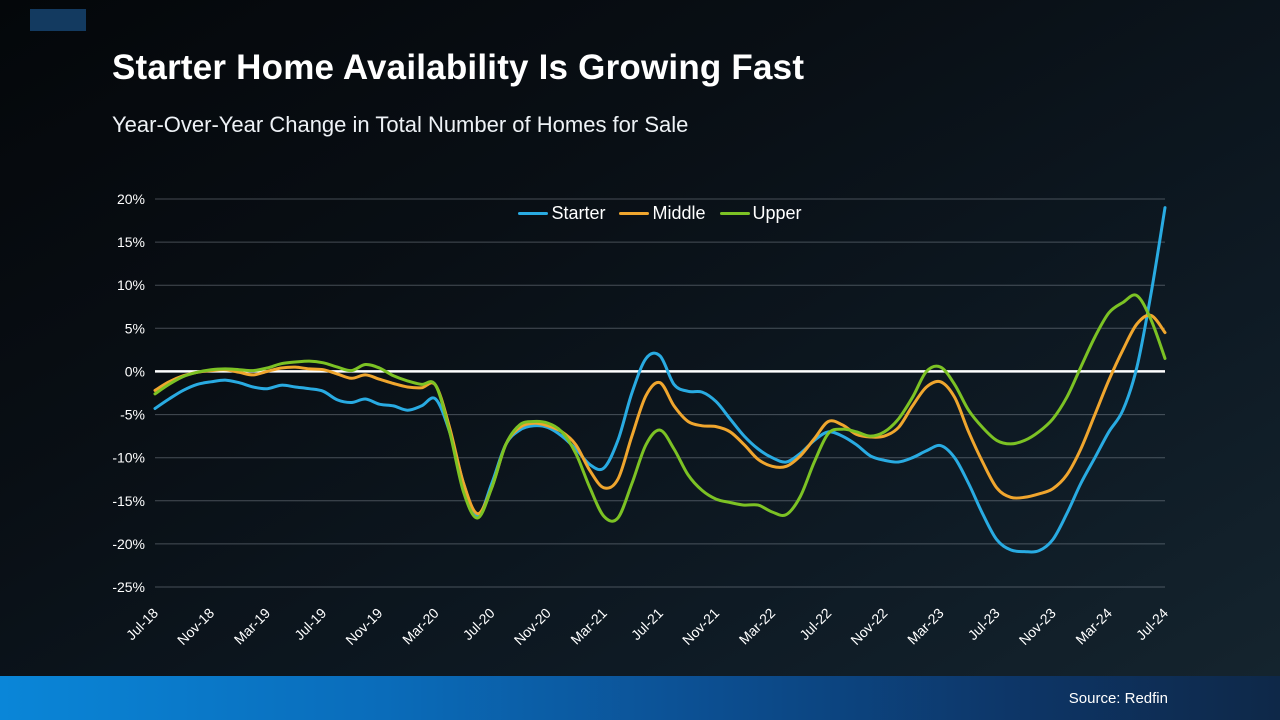  I want to click on x-axis-tick-label: Nov-19, so click(363, 626).